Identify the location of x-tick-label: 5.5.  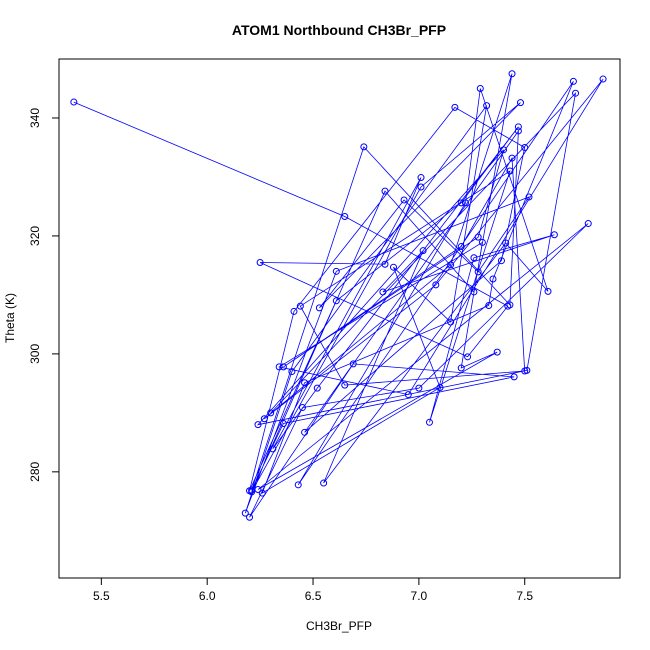
(101, 596).